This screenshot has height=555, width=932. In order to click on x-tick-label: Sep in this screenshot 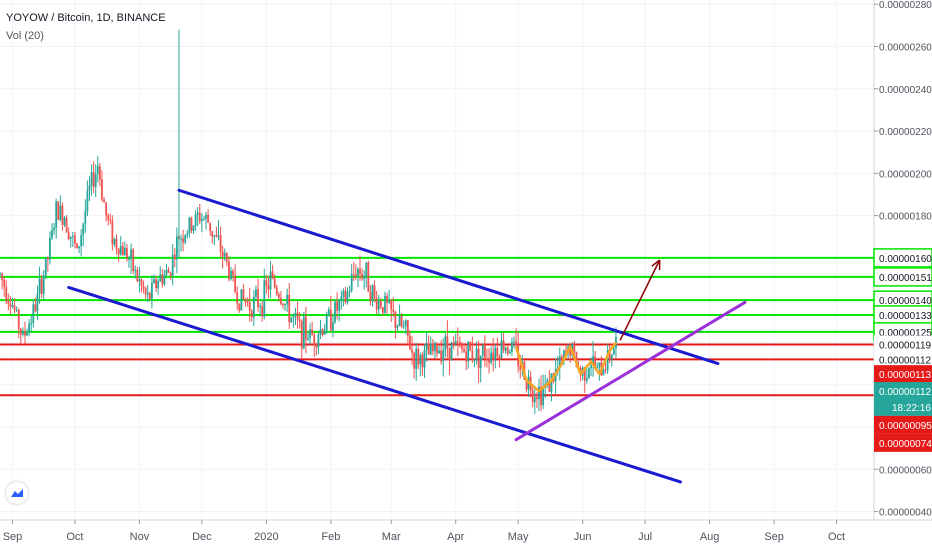, I will do `click(774, 537)`.